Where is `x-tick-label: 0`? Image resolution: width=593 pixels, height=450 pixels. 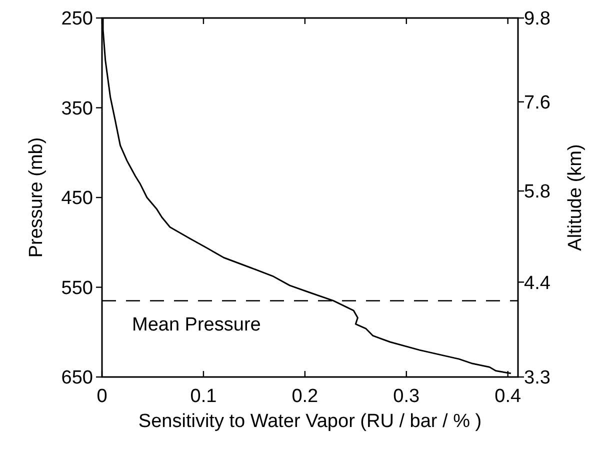 x-tick-label: 0 is located at coordinates (102, 396).